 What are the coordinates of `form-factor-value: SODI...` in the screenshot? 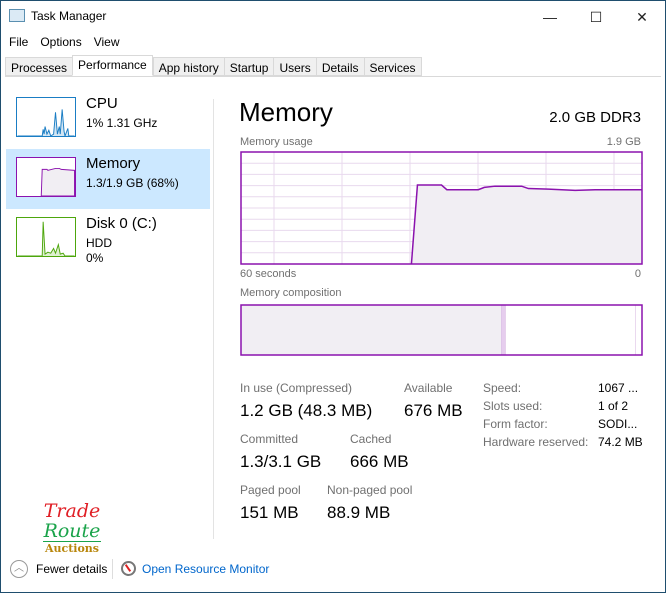 It's located at (618, 424).